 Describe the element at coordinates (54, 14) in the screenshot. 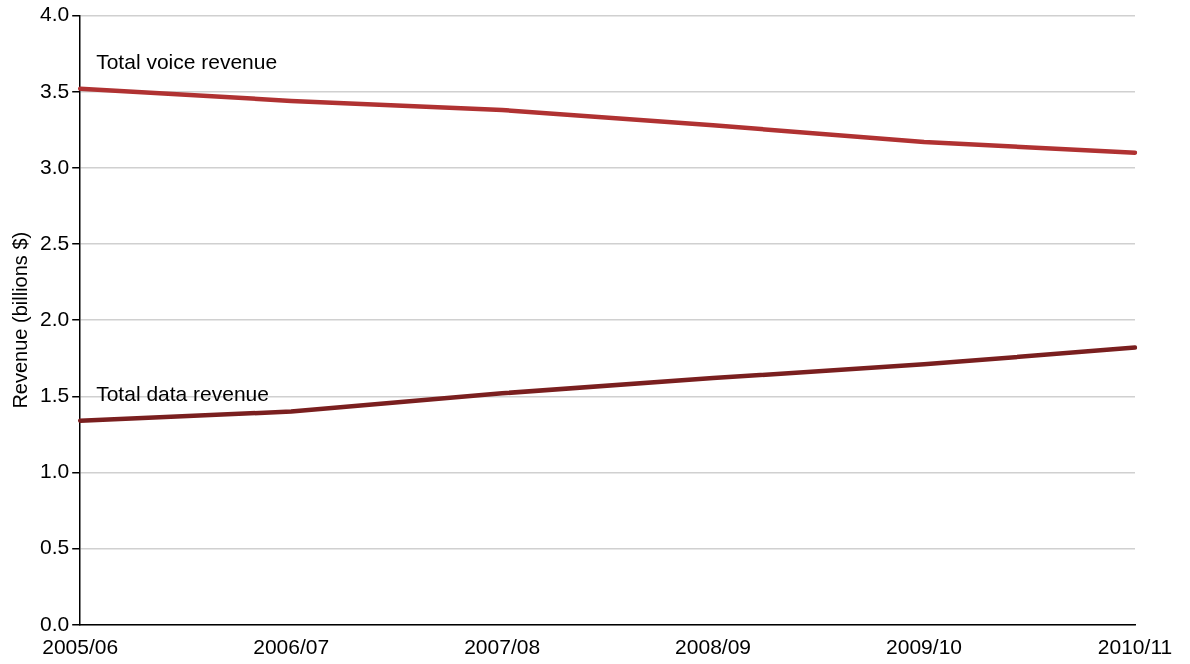

I see `y-tick-label: 4.0` at that location.